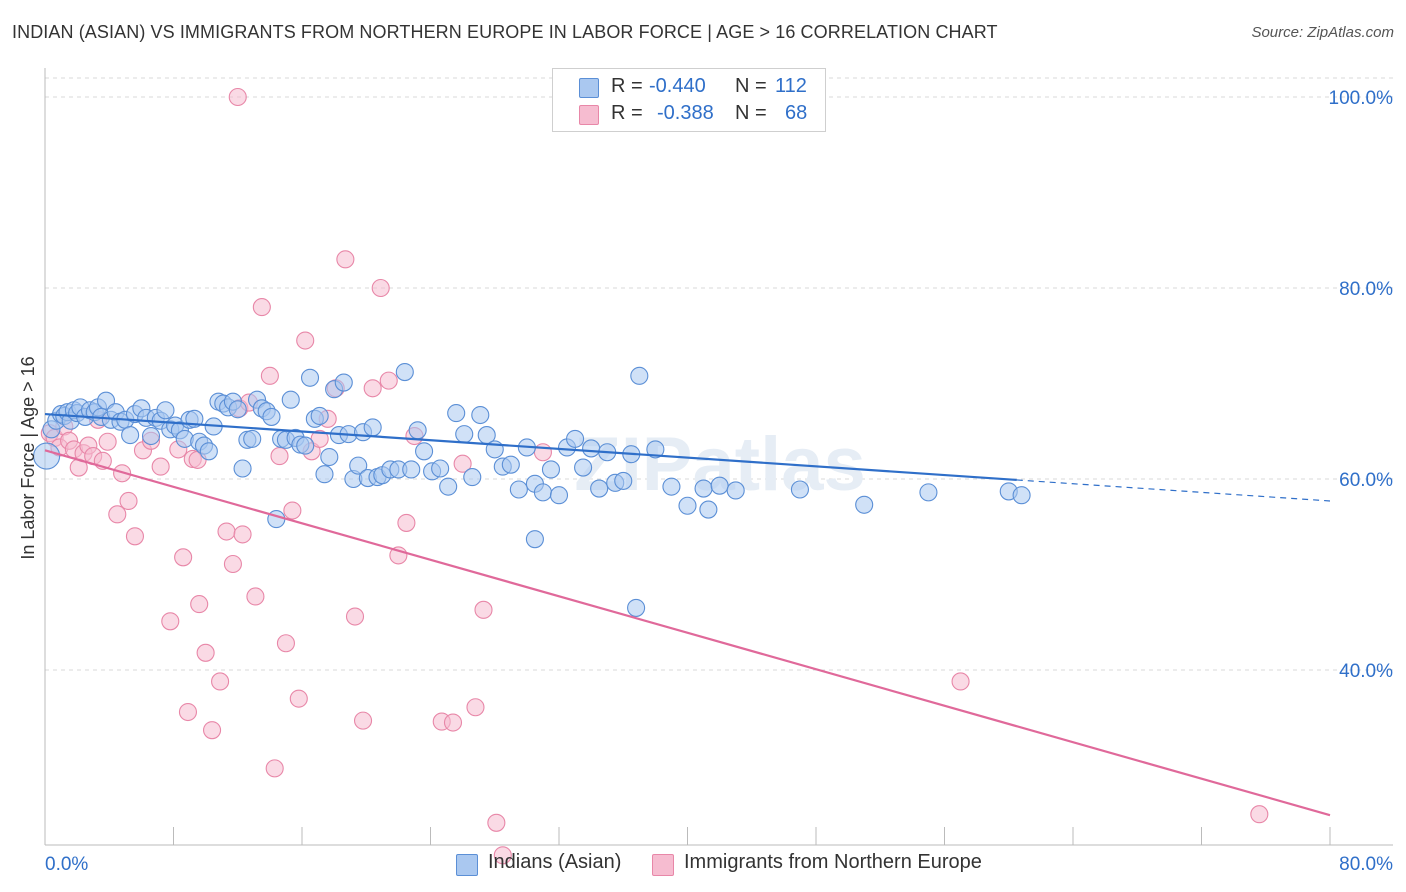 The width and height of the screenshot is (1406, 892). I want to click on x-tick-label: 80.0%, so click(1366, 864).